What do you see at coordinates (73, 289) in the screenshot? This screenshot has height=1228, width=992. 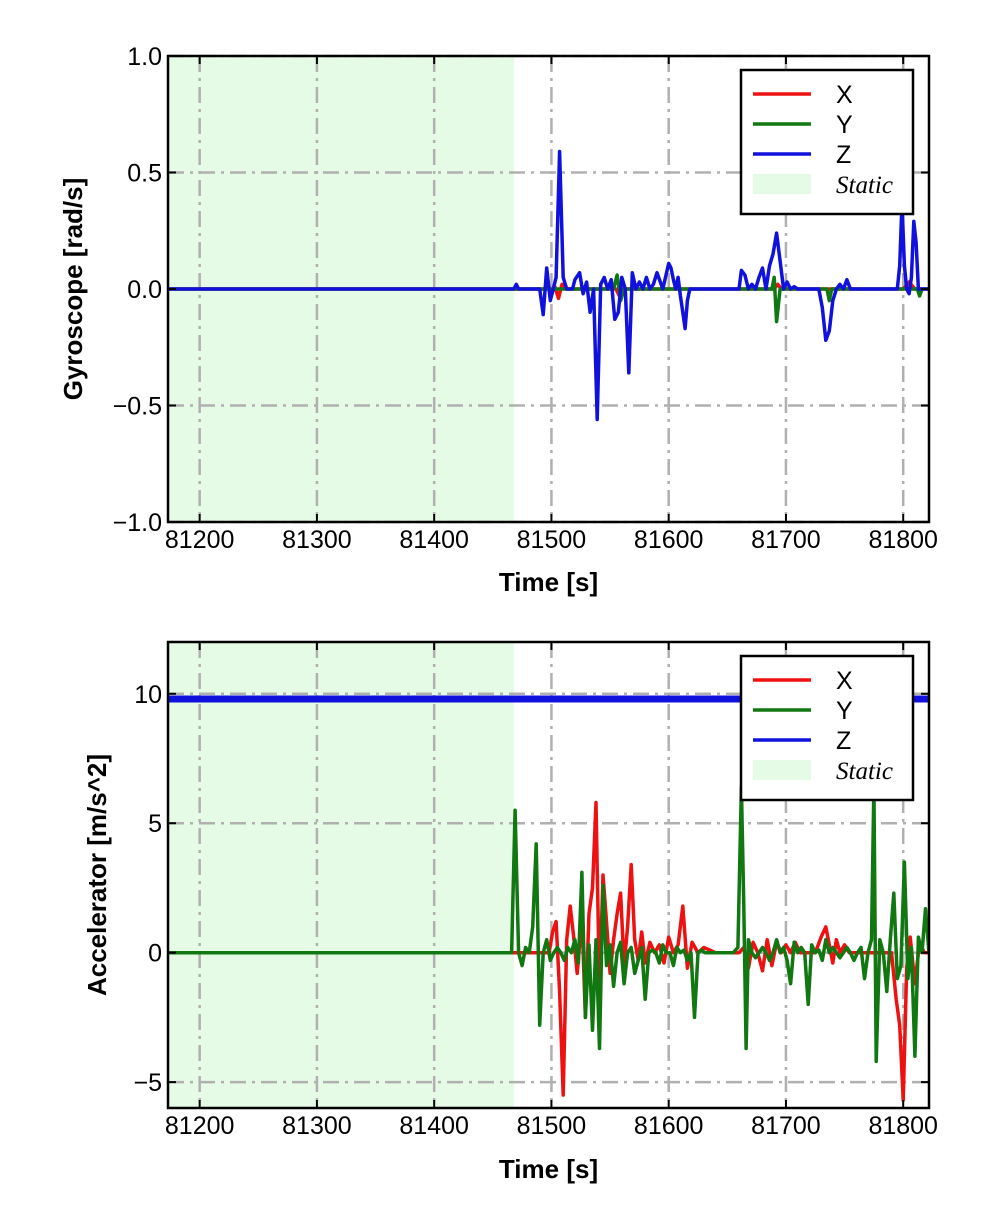 I see `y-axis-title: Gyroscope [rad/s]` at bounding box center [73, 289].